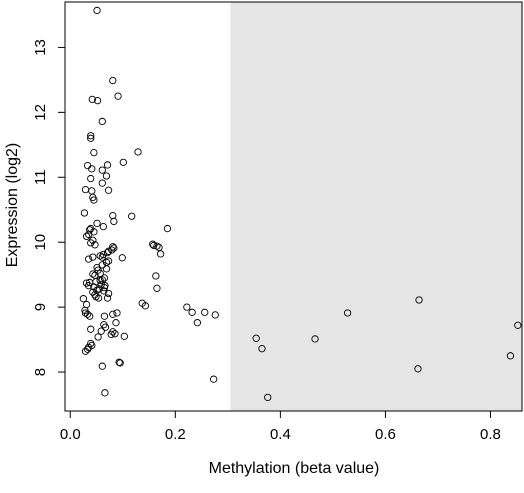 This screenshot has height=493, width=524. I want to click on y-tick-label: 8, so click(40, 372).